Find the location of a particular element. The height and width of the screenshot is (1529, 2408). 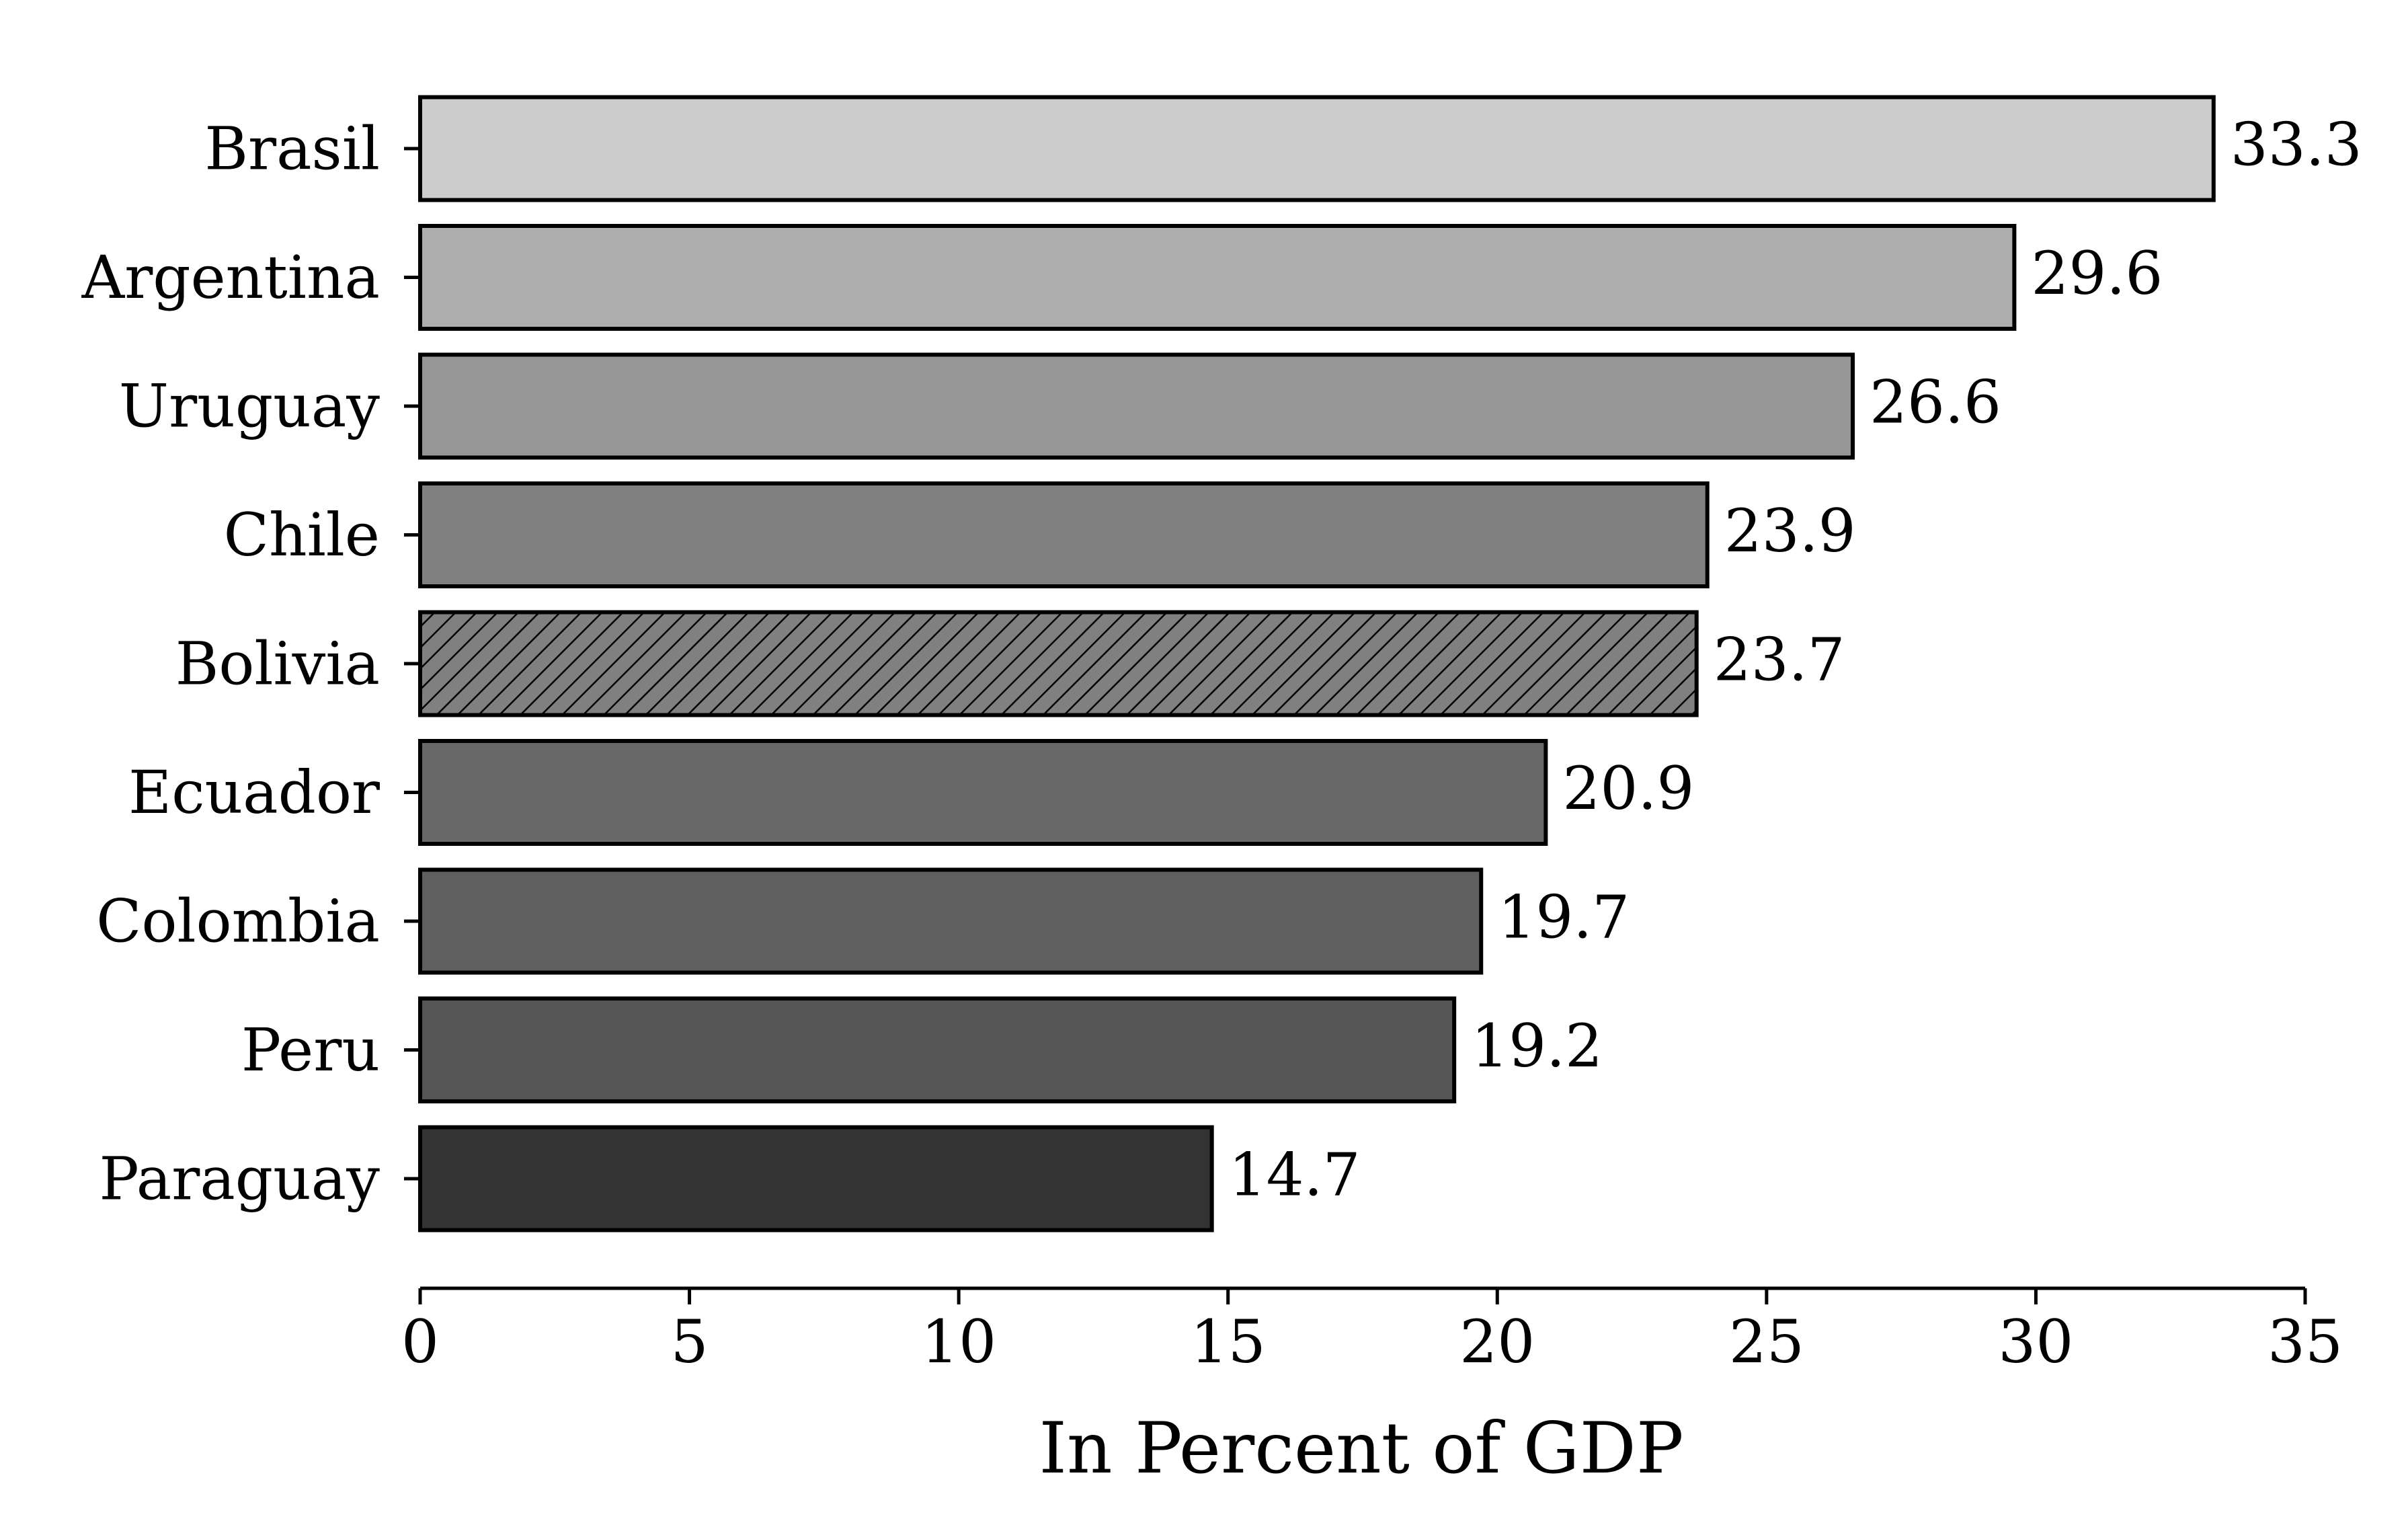

bar-ecuador is located at coordinates (983, 792).